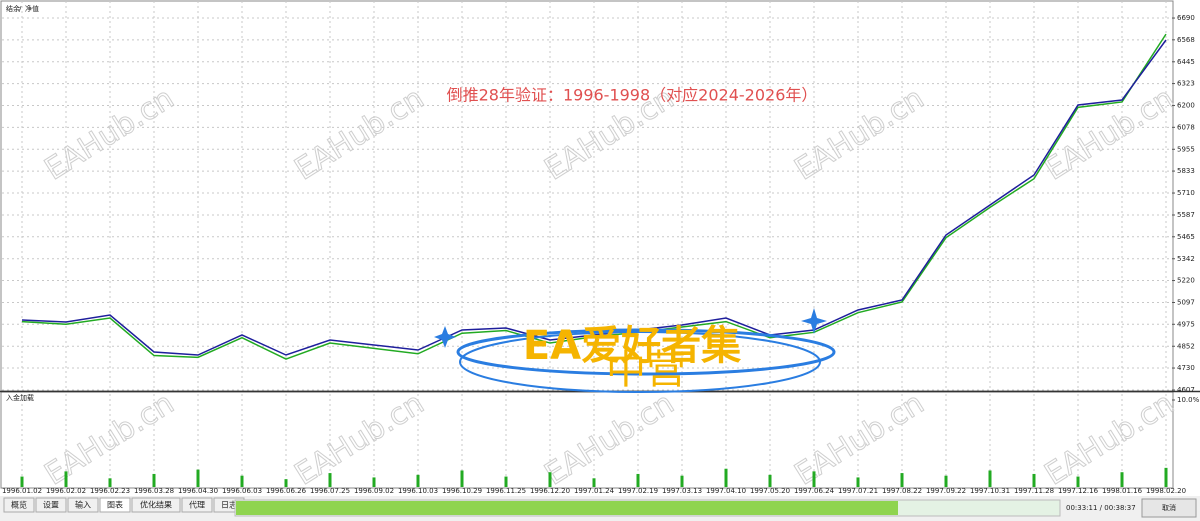  I want to click on cancel-label: 取消, so click(1169, 507).